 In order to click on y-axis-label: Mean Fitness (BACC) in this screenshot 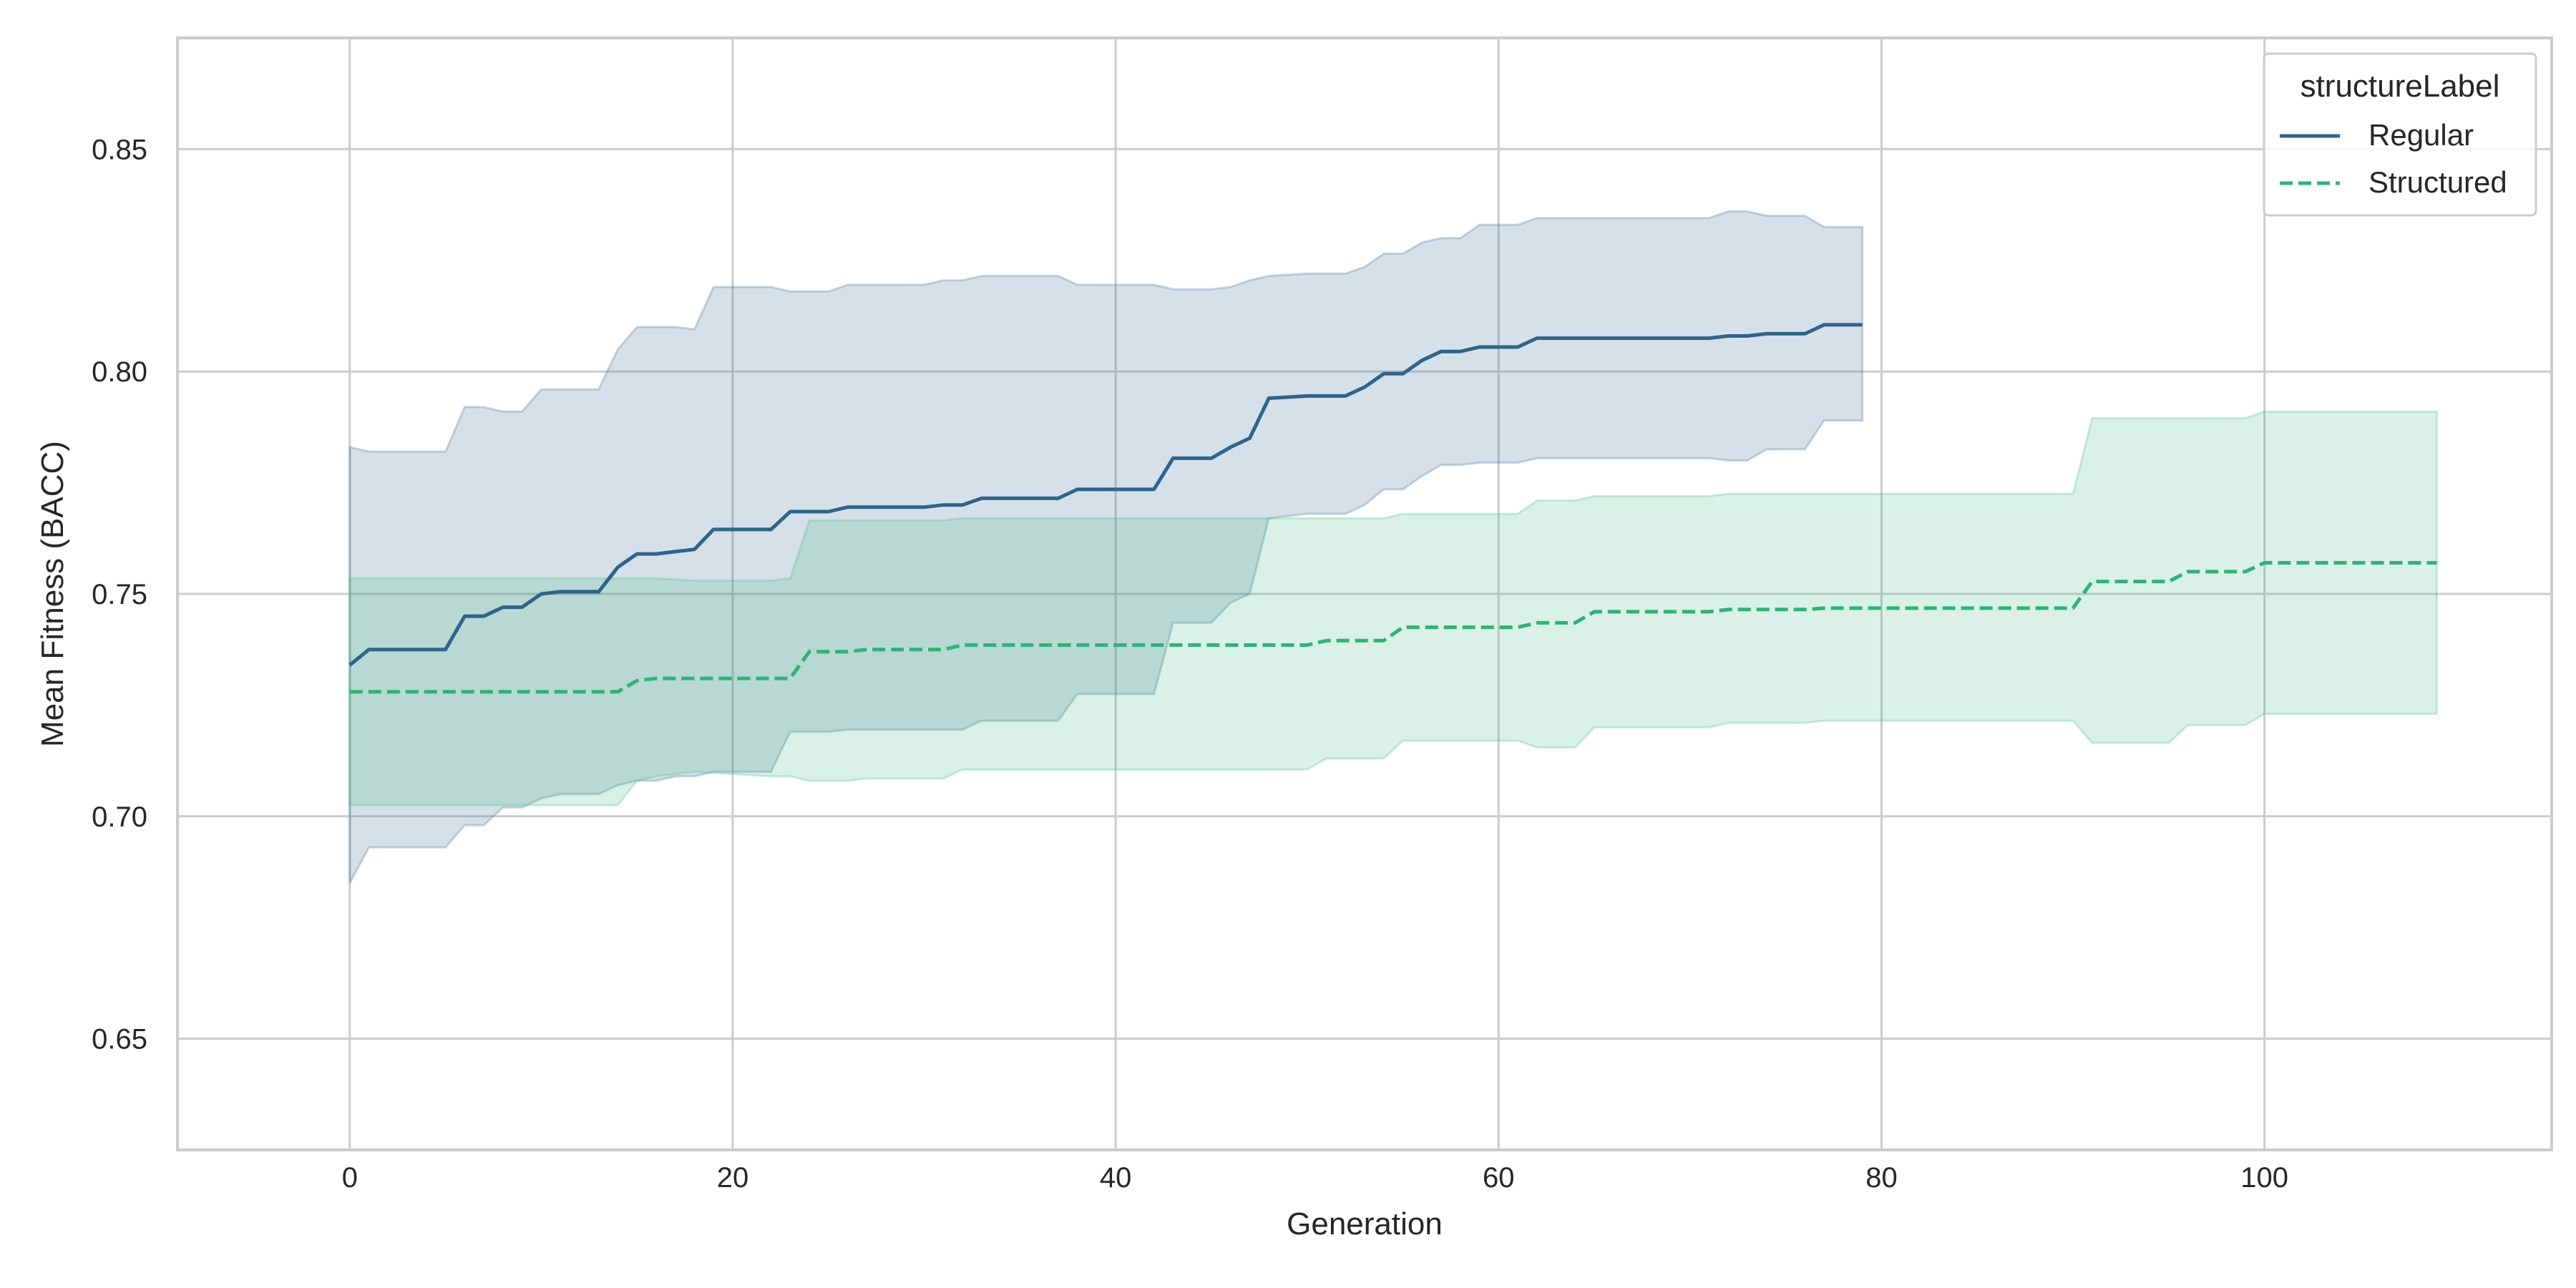, I will do `click(52, 594)`.